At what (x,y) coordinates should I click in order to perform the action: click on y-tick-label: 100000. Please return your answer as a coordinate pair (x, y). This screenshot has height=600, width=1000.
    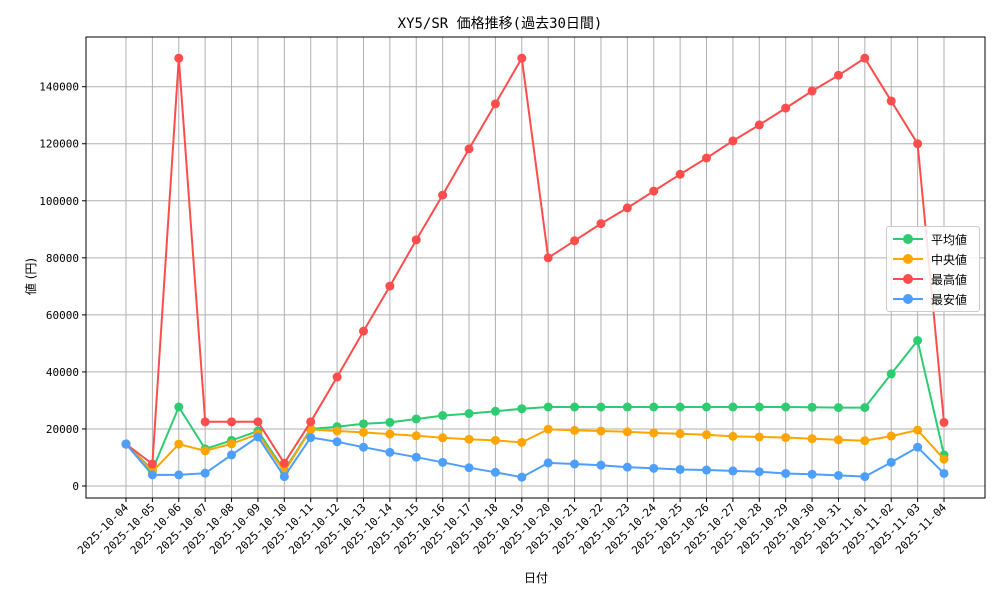
    Looking at the image, I should click on (59, 201).